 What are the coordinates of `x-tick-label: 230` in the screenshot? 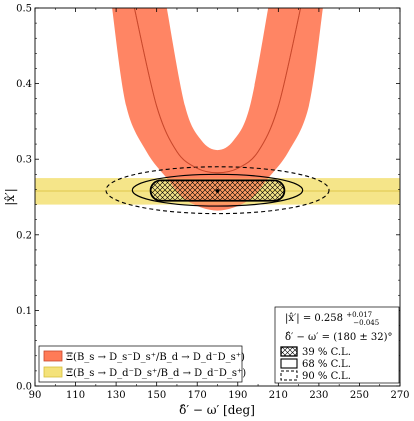 It's located at (318, 395).